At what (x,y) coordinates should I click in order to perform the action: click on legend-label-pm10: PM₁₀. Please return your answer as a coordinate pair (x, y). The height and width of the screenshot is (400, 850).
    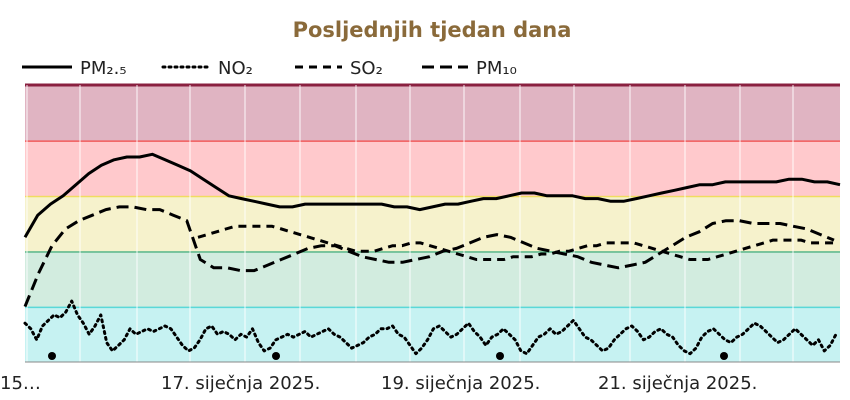
    Looking at the image, I should click on (496, 68).